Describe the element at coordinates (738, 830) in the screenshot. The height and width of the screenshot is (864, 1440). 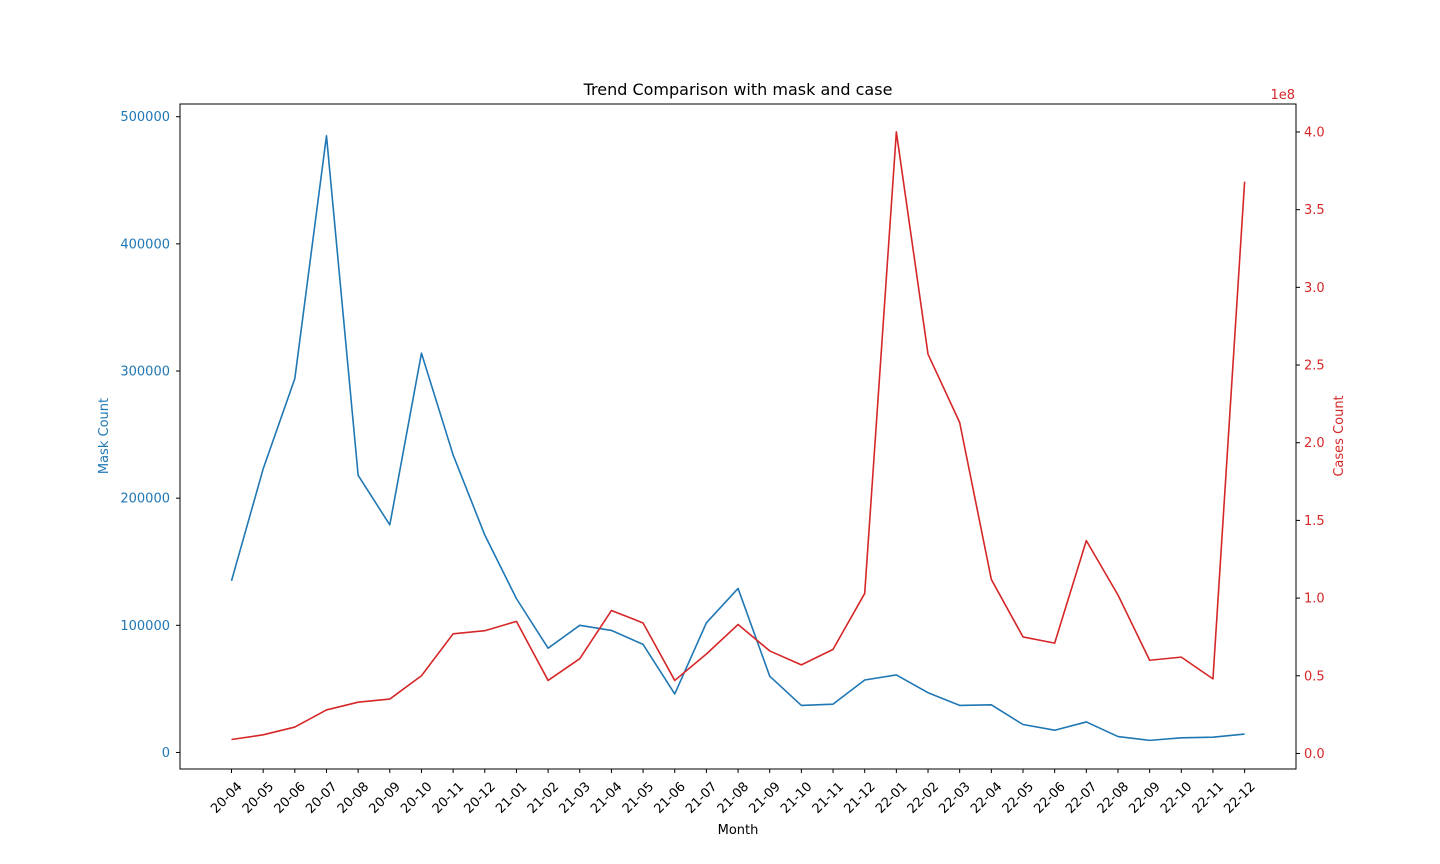
I see `x-axis-label: Month` at that location.